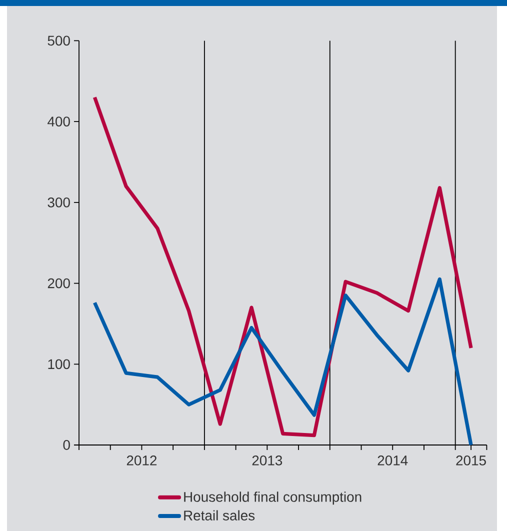 The image size is (507, 531). Describe the element at coordinates (59, 202) in the screenshot. I see `y-tick-label: 300` at that location.